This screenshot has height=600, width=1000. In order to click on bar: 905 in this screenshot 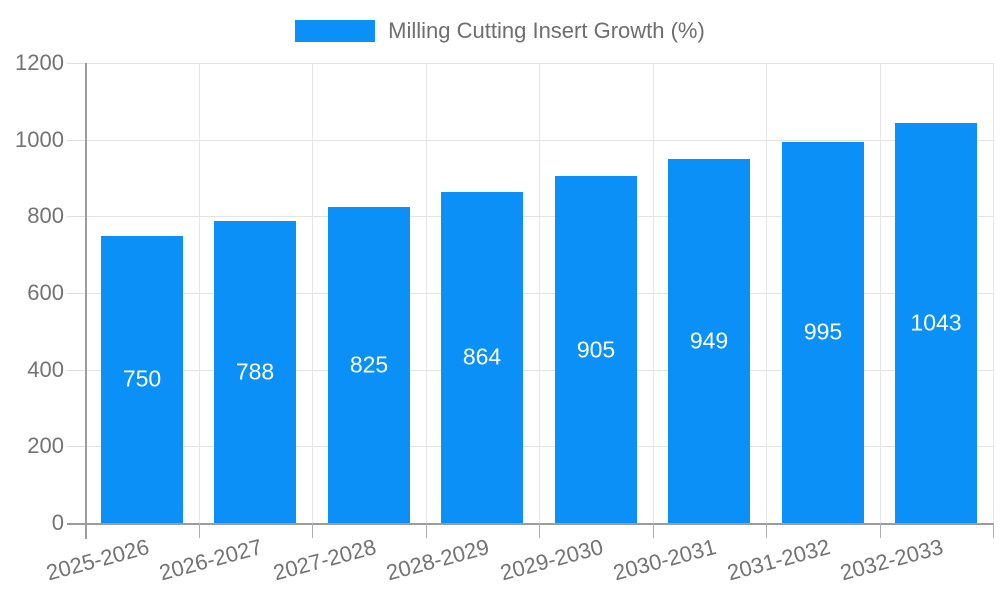, I will do `click(596, 349)`.